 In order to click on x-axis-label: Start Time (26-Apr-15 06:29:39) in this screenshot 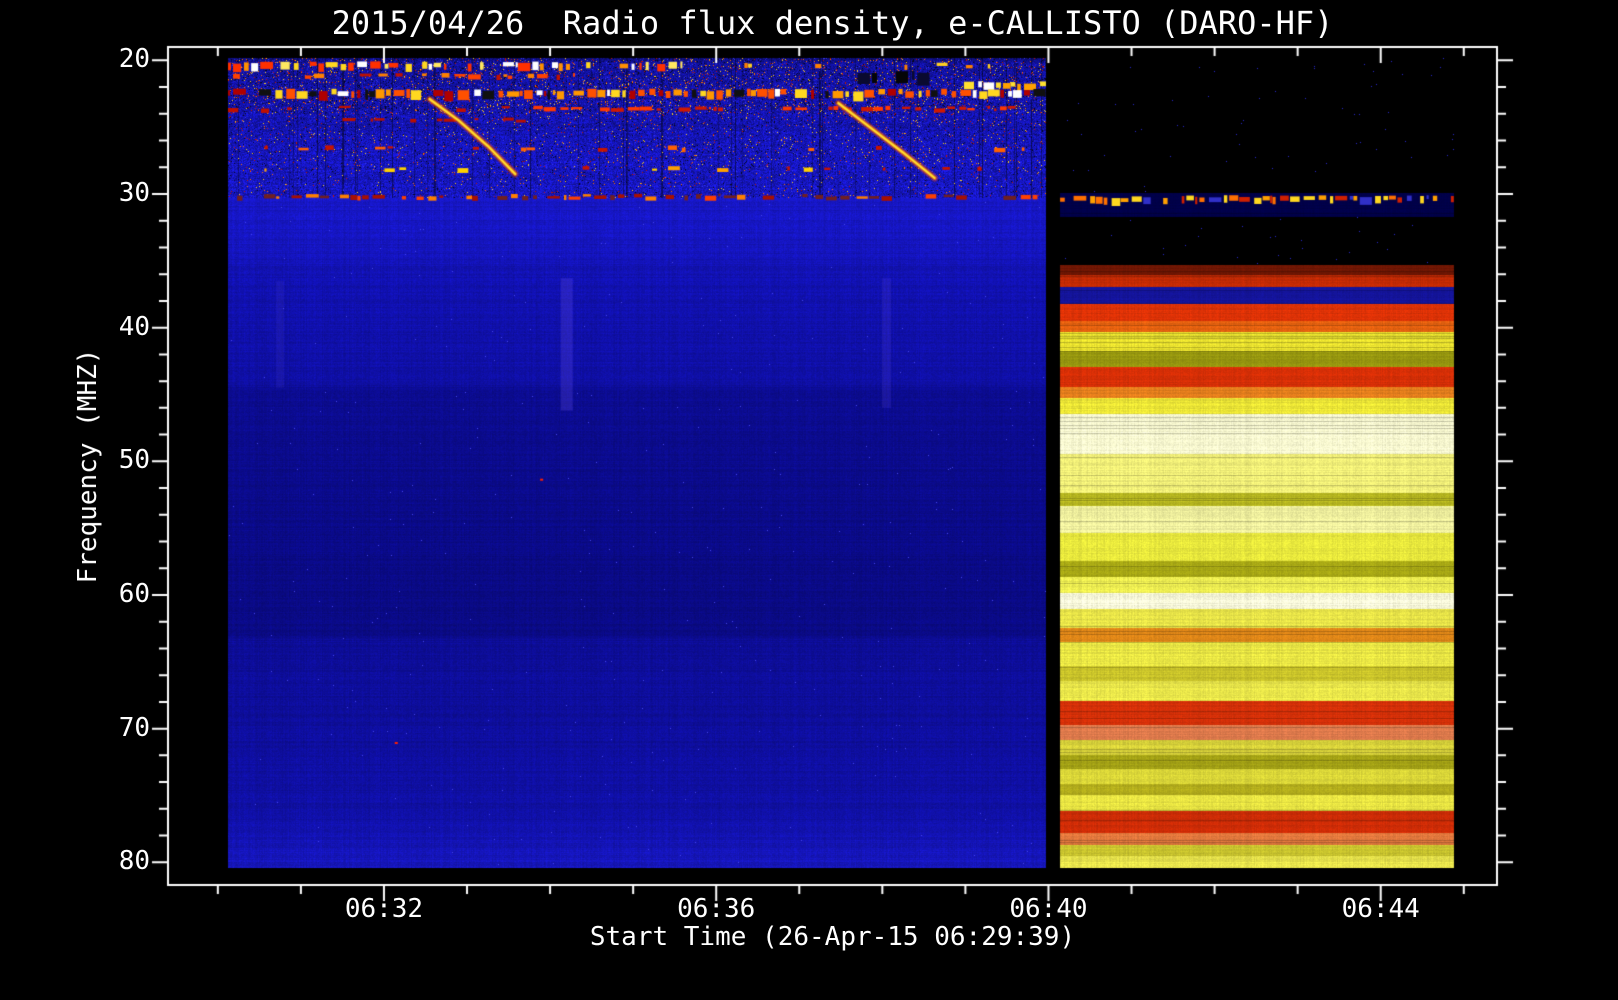, I will do `click(832, 937)`.